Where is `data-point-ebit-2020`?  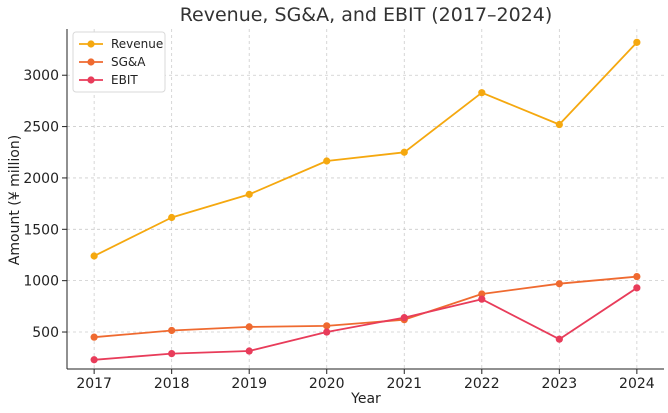 data-point-ebit-2020 is located at coordinates (327, 332).